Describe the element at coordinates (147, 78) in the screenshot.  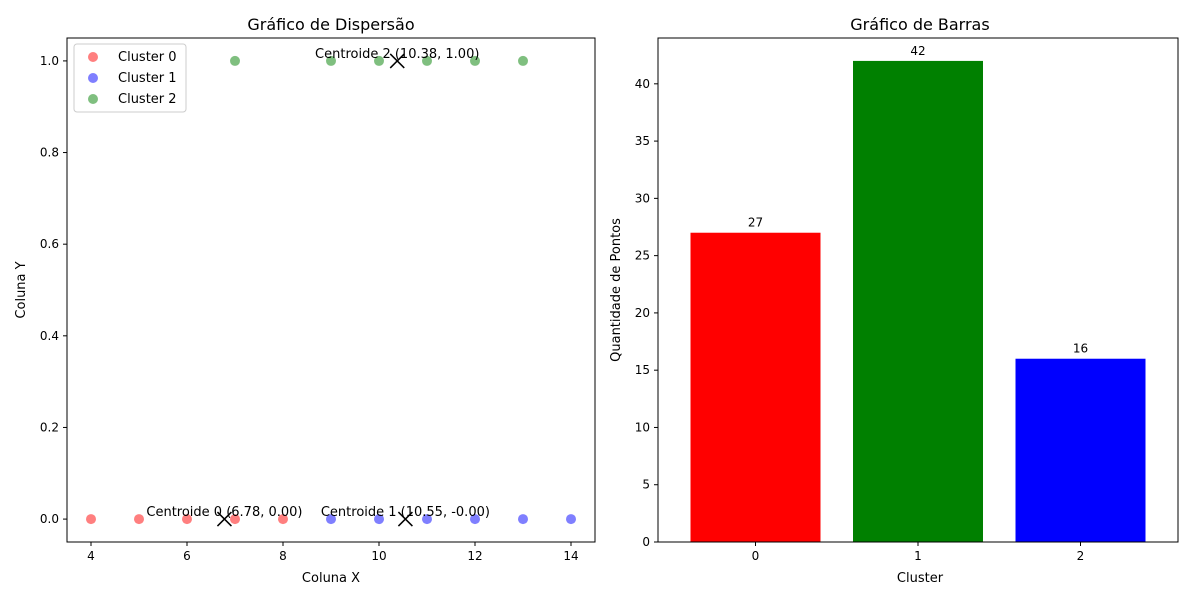
I see `legend-label-cluster-1: Cluster 1` at that location.